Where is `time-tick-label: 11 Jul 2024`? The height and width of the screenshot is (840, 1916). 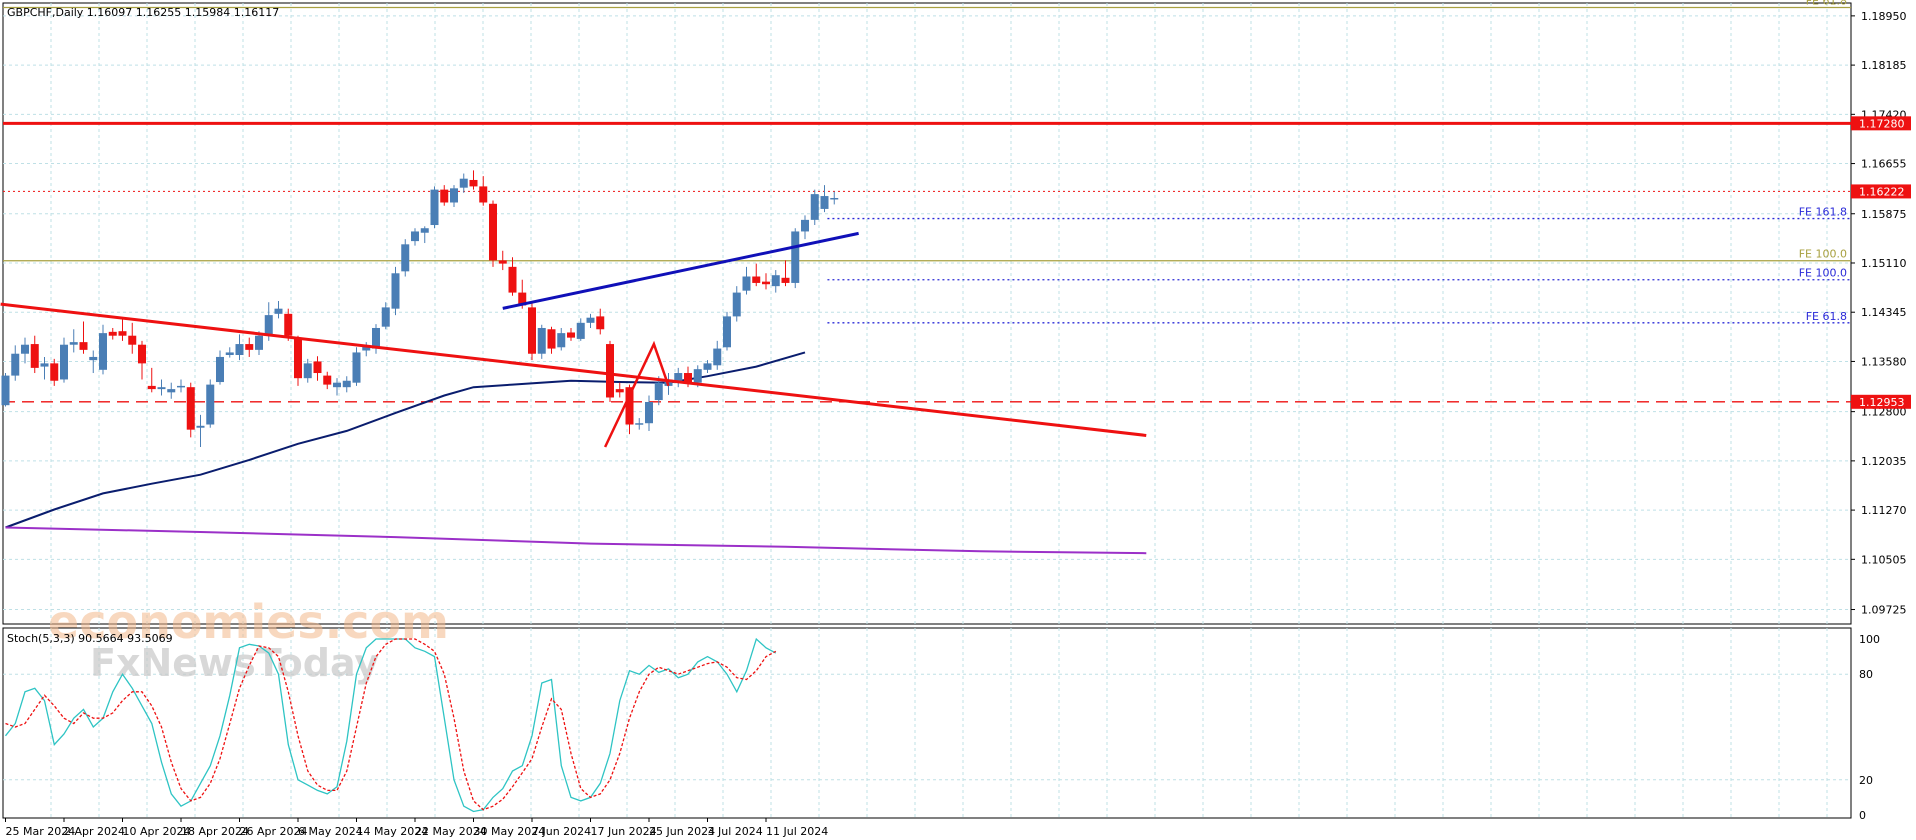 time-tick-label: 11 Jul 2024 is located at coordinates (797, 831).